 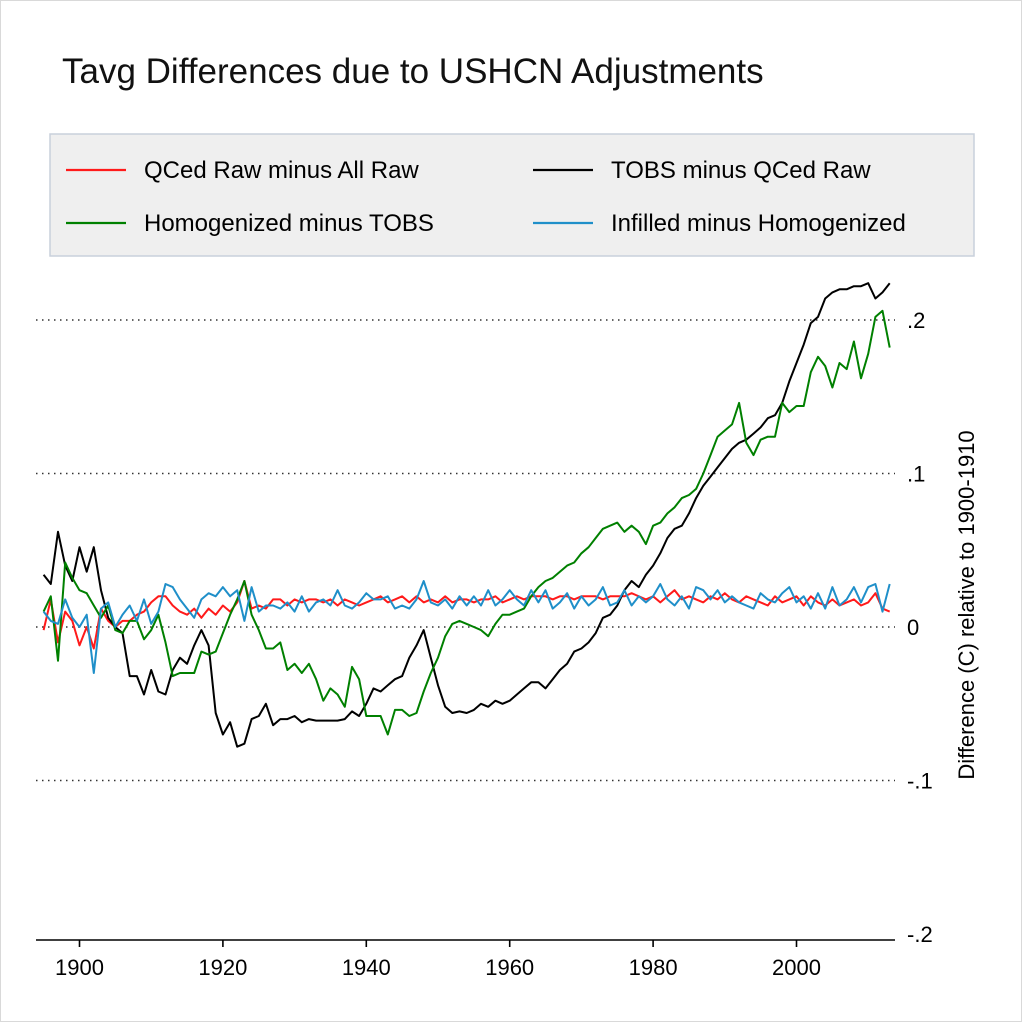 I want to click on legend-box, so click(x=512, y=195).